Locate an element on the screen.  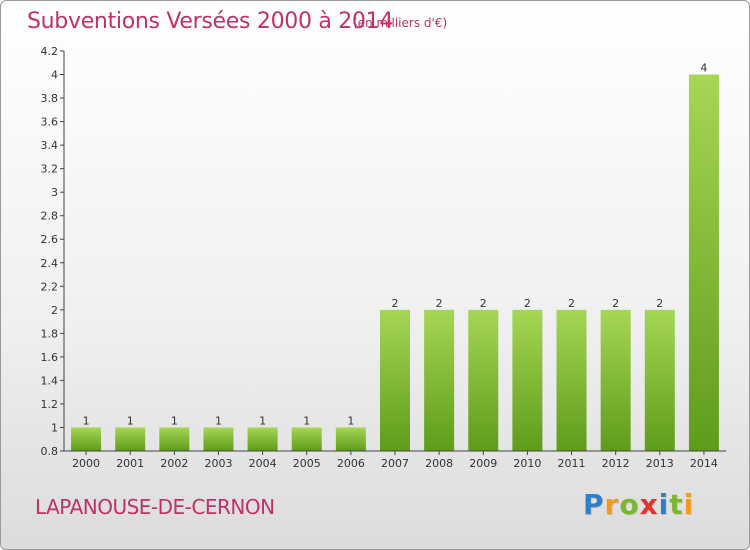
y-tick-label: 1 is located at coordinates (54, 427).